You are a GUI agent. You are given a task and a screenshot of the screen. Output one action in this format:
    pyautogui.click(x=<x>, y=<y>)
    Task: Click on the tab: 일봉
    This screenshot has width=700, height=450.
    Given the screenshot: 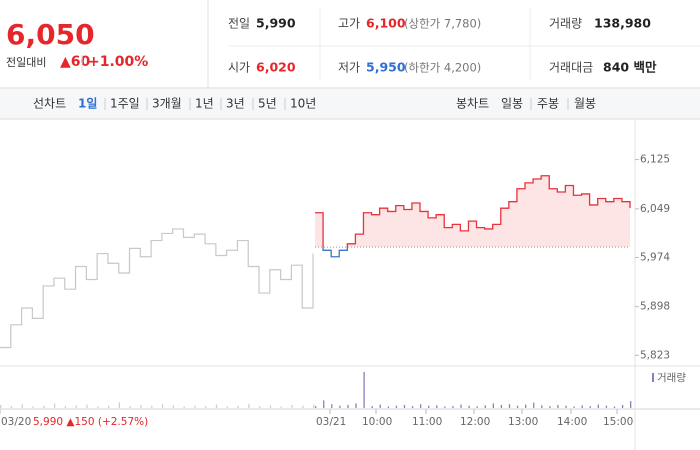 What is the action you would take?
    pyautogui.click(x=512, y=104)
    